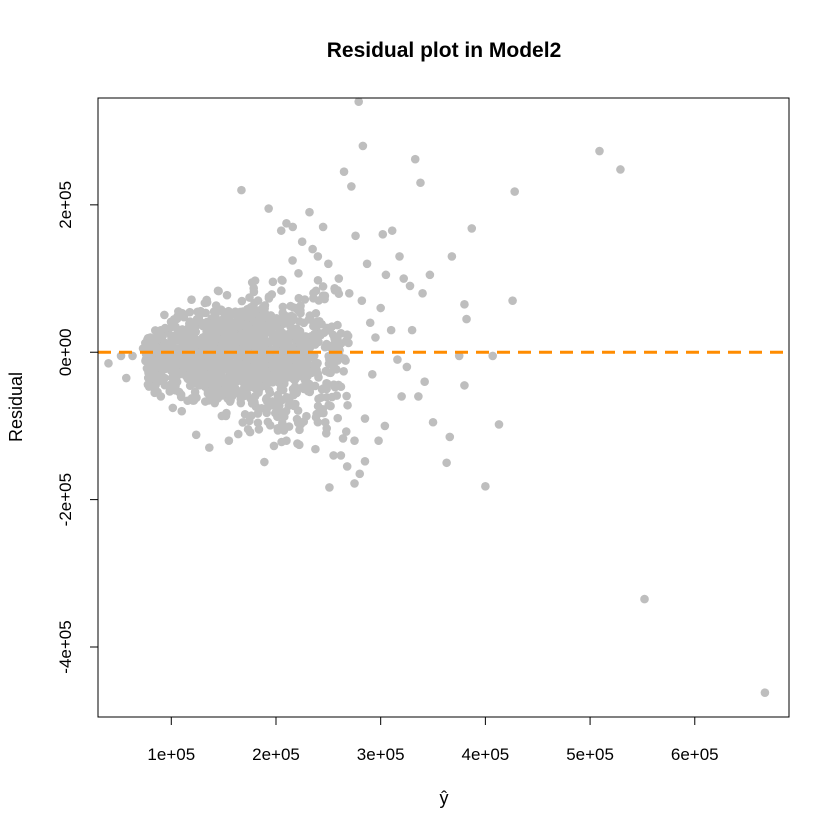  What do you see at coordinates (381, 754) in the screenshot?
I see `x-tick-label: 3e+05` at bounding box center [381, 754].